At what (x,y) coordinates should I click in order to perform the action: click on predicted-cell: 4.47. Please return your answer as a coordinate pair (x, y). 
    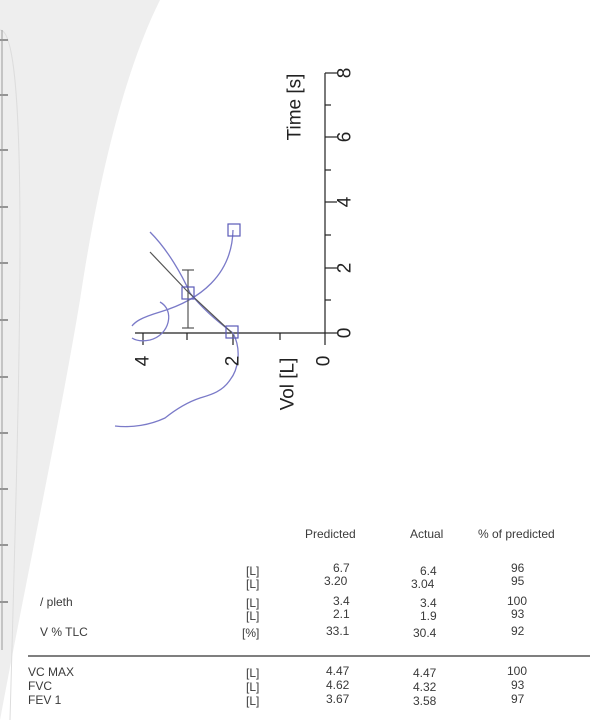
    Looking at the image, I should click on (338, 671).